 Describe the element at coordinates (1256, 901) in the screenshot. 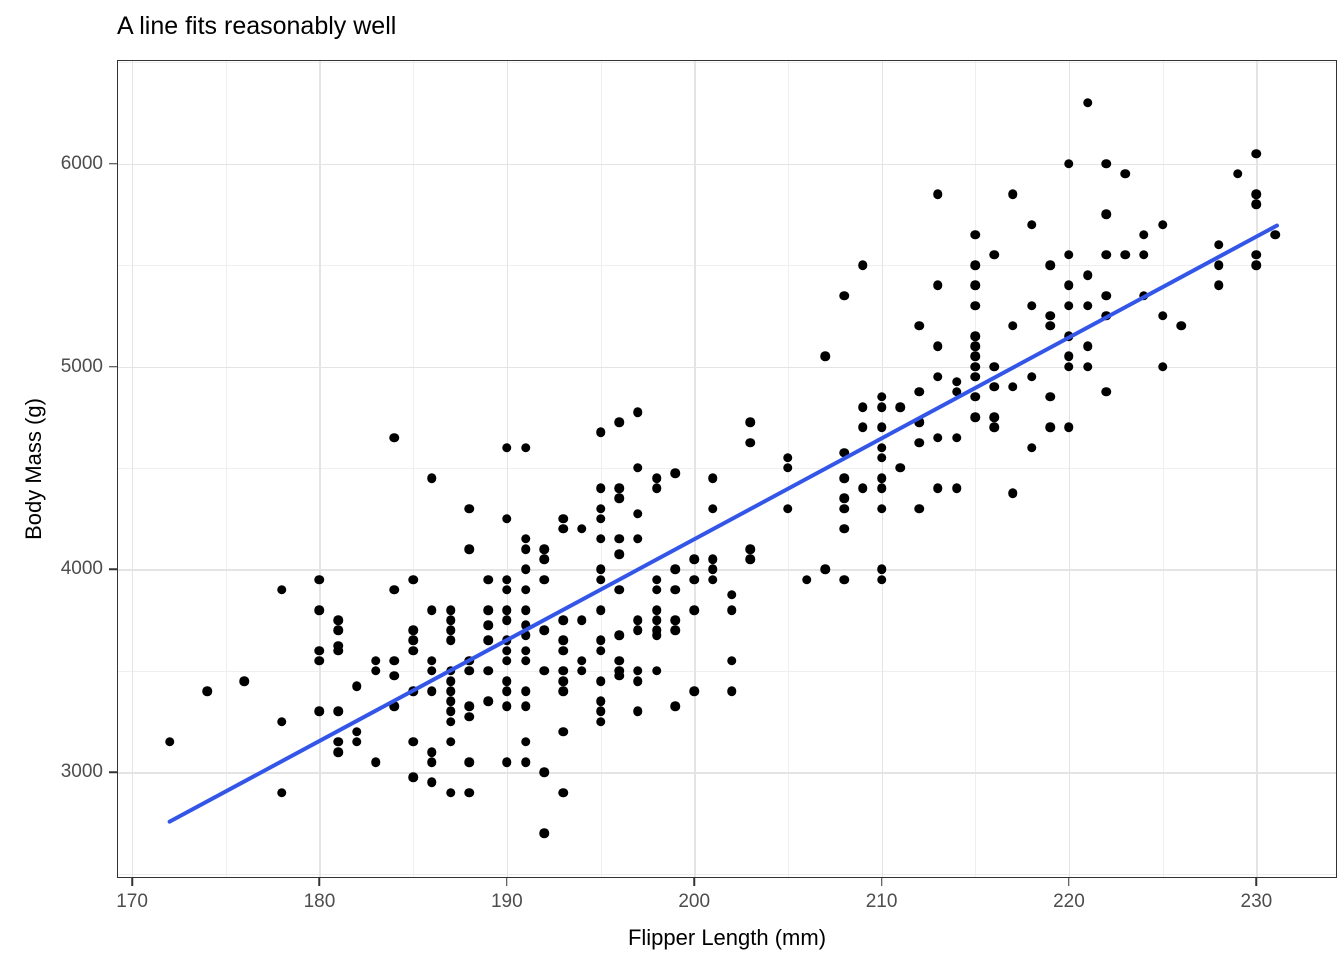

I see `x-tick-label: 230` at that location.